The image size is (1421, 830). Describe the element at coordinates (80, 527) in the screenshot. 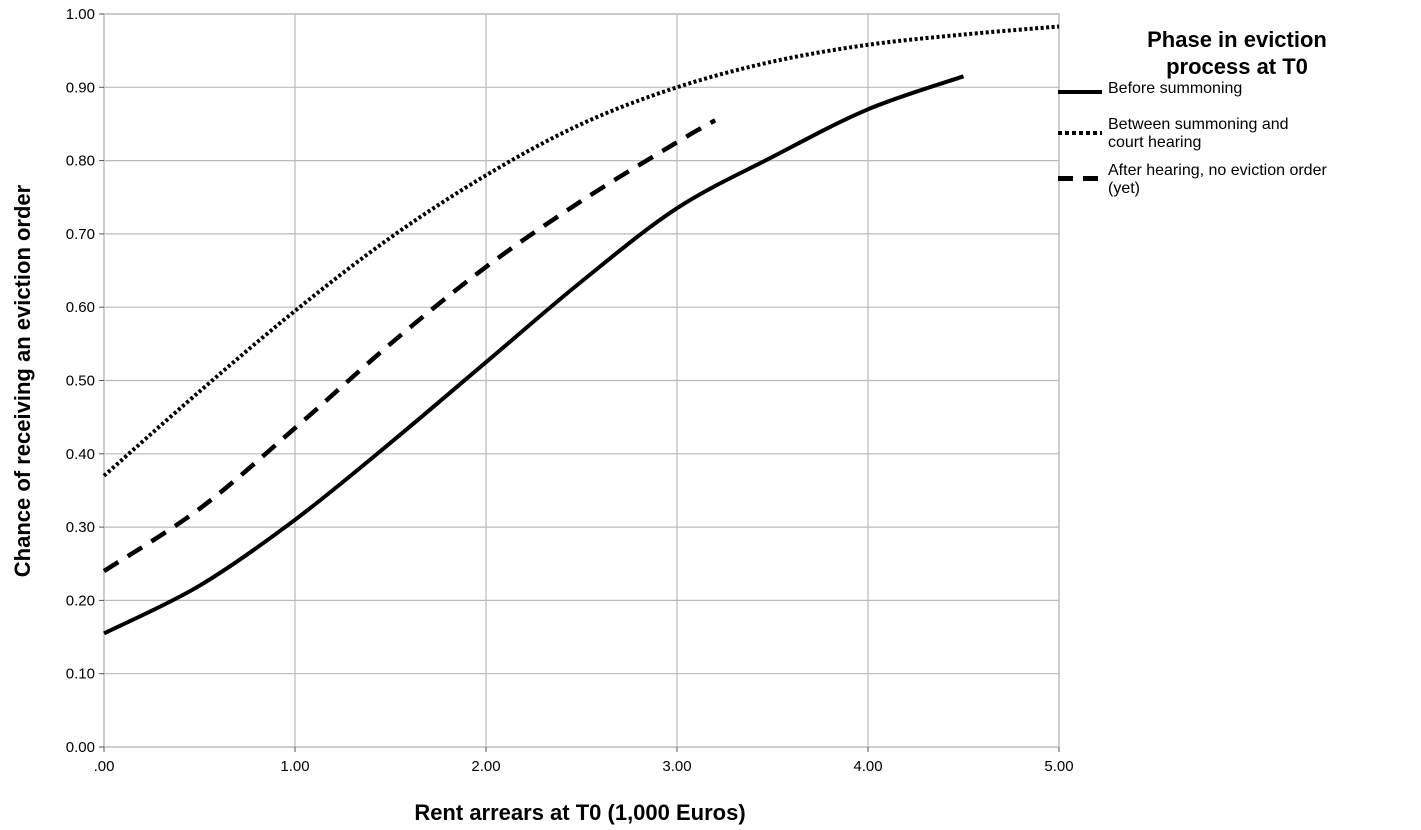

I see `y-tick-label: 0.30` at that location.